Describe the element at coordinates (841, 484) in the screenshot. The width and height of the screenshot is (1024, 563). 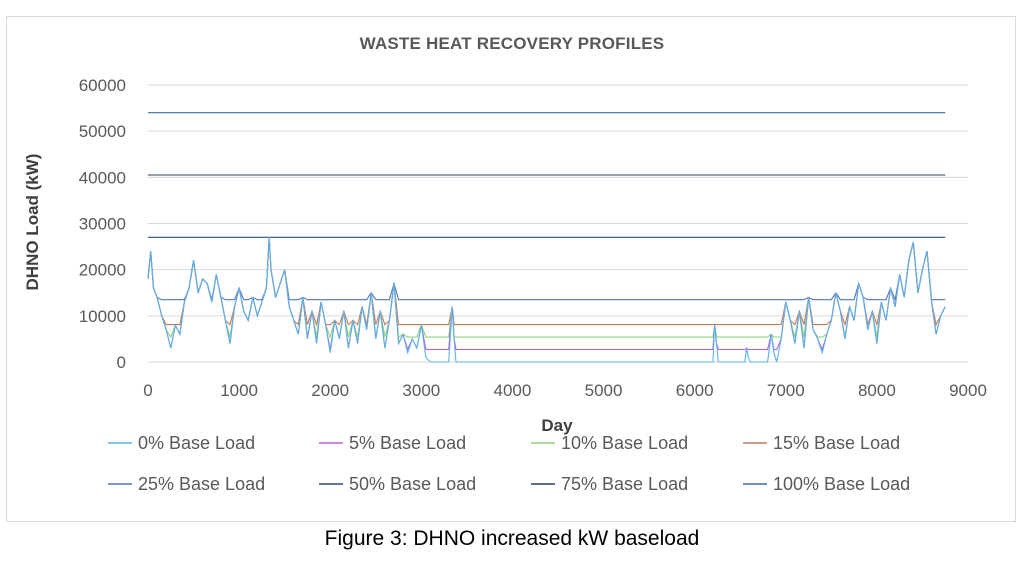
I see `legend-label: 100% Base Load` at that location.